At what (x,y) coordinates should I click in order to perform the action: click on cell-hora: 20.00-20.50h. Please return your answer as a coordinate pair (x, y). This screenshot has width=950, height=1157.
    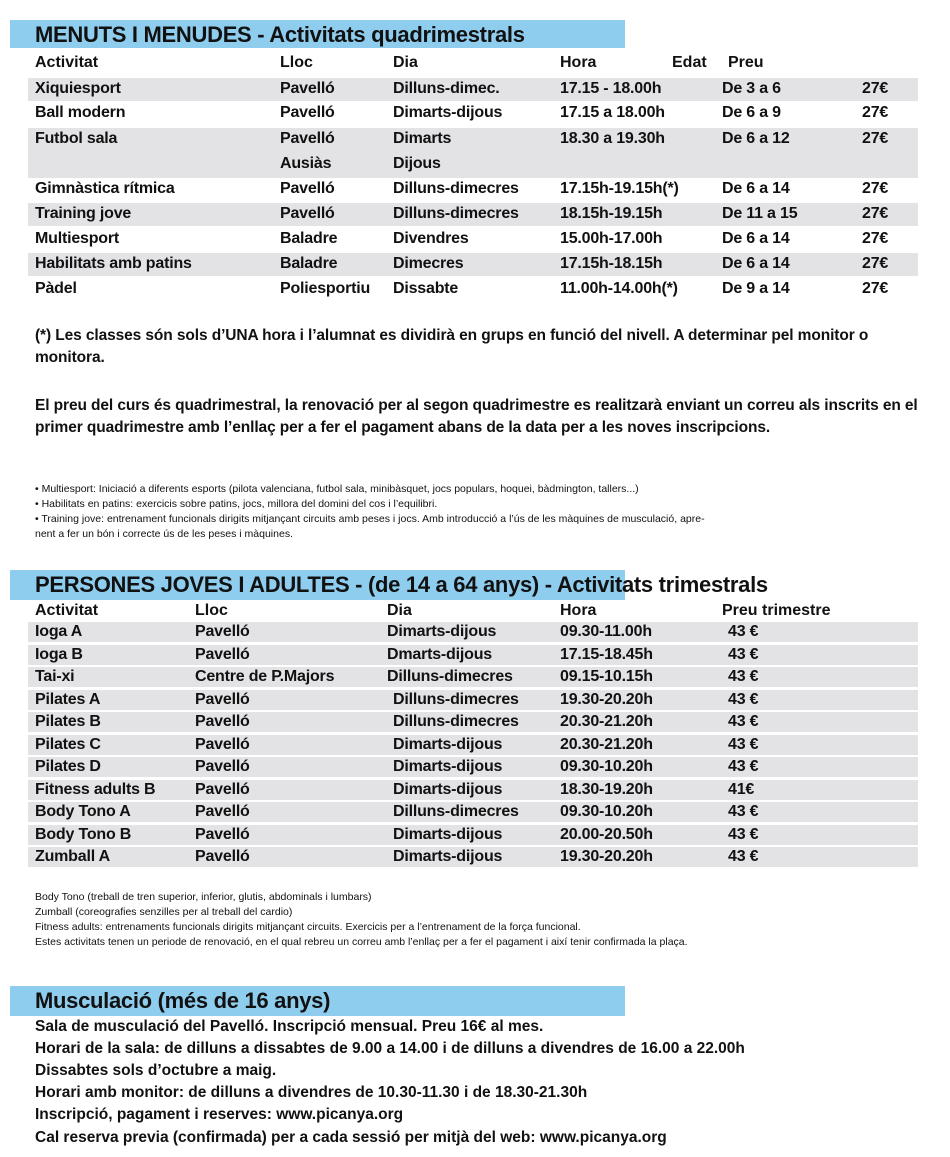
    Looking at the image, I should click on (606, 834).